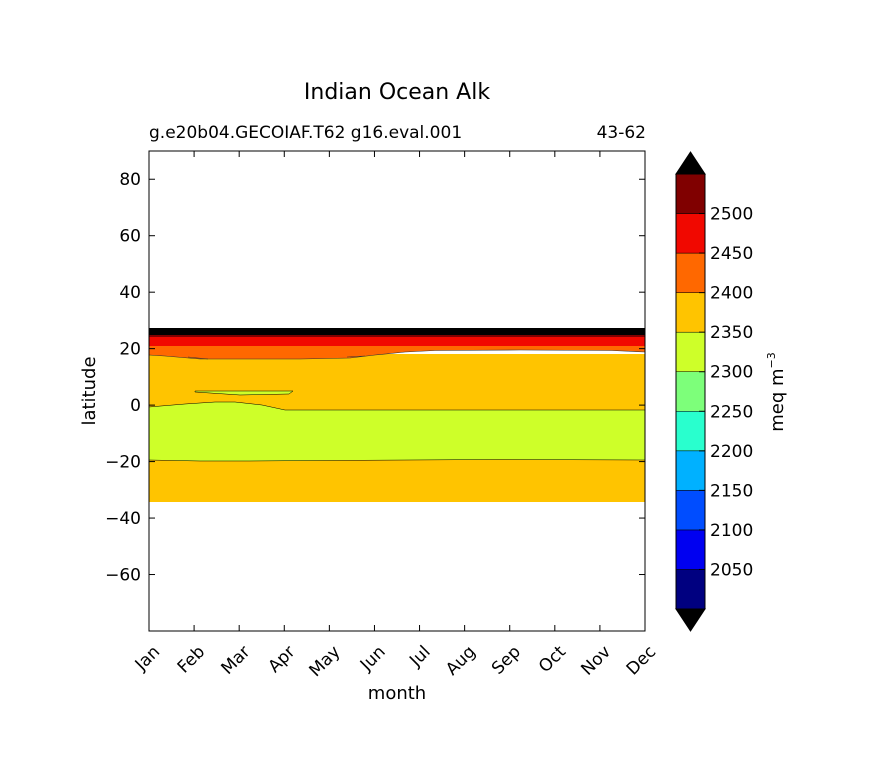 The image size is (870, 783). I want to click on region-over-2550-band, so click(397, 331).